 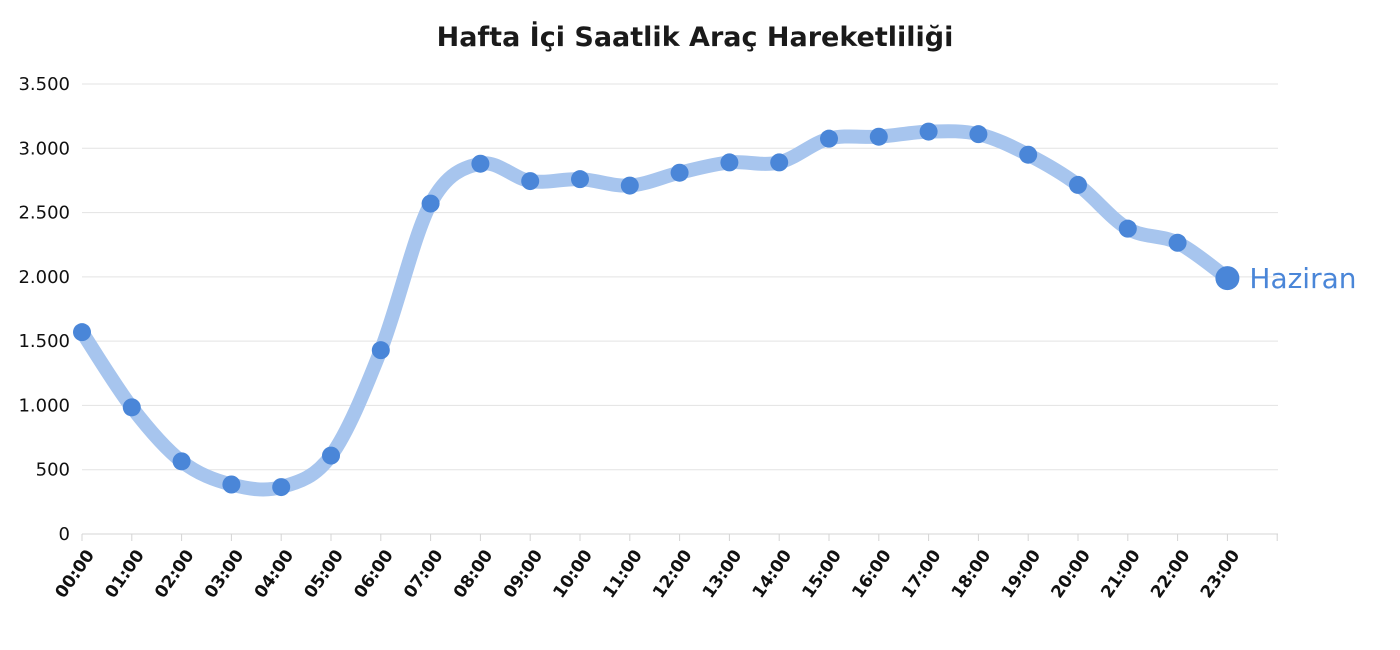 What do you see at coordinates (1022, 574) in the screenshot?
I see `x-tick-label: 19:00` at bounding box center [1022, 574].